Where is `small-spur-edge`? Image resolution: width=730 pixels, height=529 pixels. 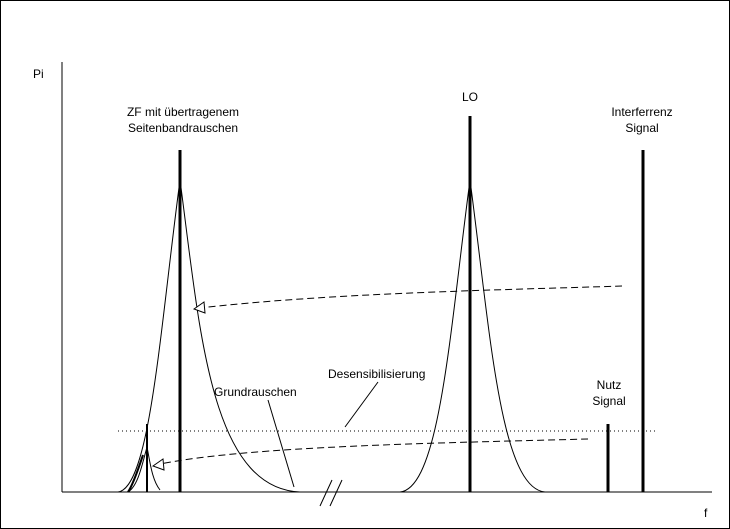
small-spur-edge is located at coordinates (135, 473).